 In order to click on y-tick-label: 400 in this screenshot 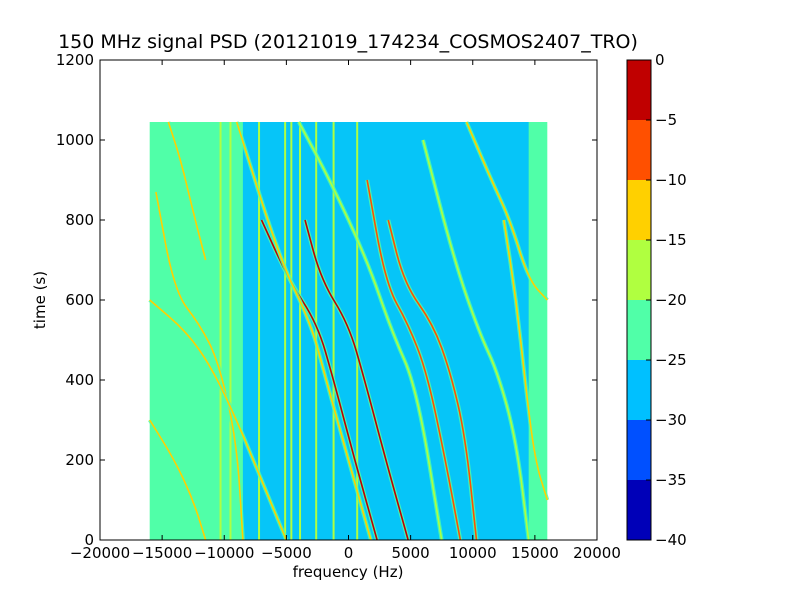, I will do `click(79, 380)`.